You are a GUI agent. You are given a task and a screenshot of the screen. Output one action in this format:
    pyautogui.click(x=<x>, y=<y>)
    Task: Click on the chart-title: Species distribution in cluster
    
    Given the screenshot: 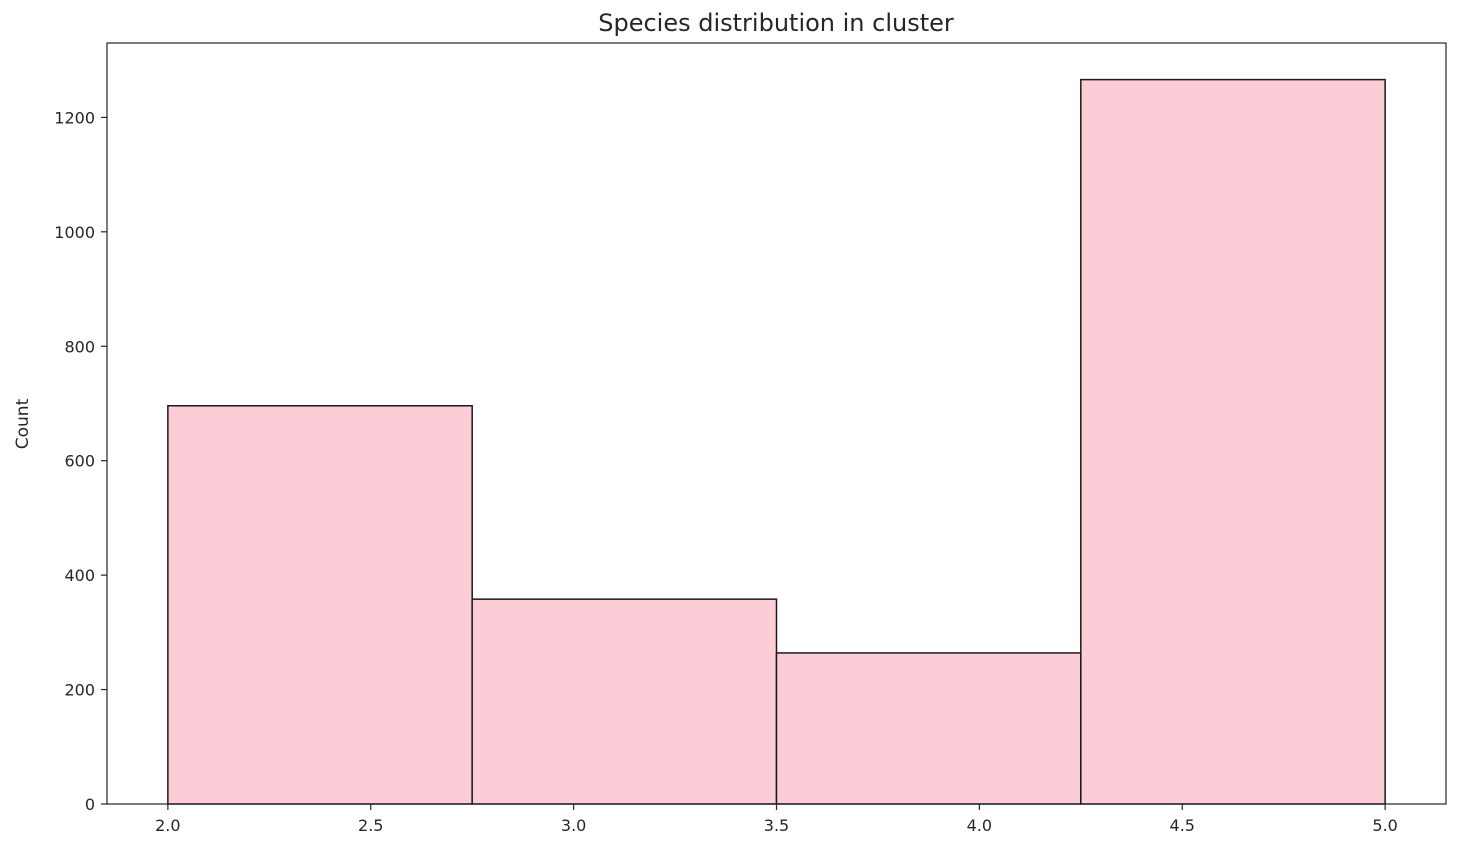 What is the action you would take?
    pyautogui.click(x=776, y=23)
    